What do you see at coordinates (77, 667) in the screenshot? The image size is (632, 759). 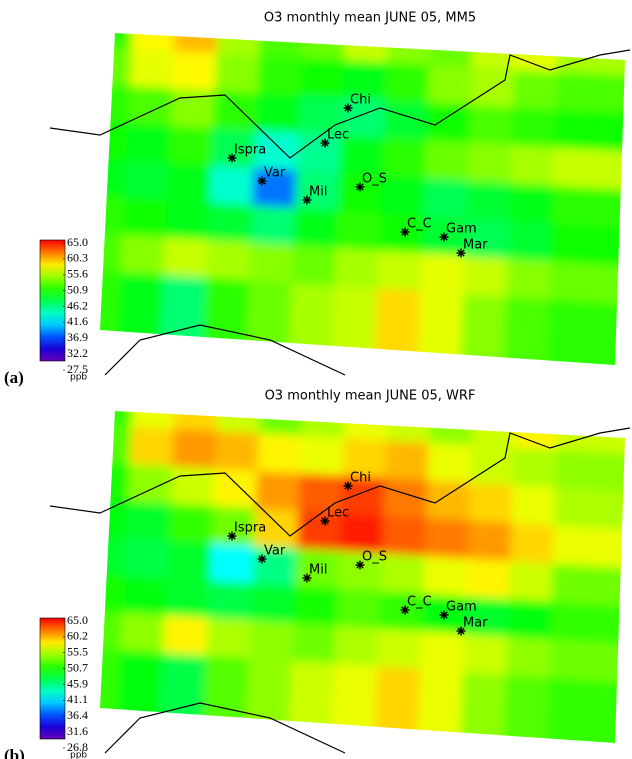 I see `colorbar-label: 50.7` at bounding box center [77, 667].